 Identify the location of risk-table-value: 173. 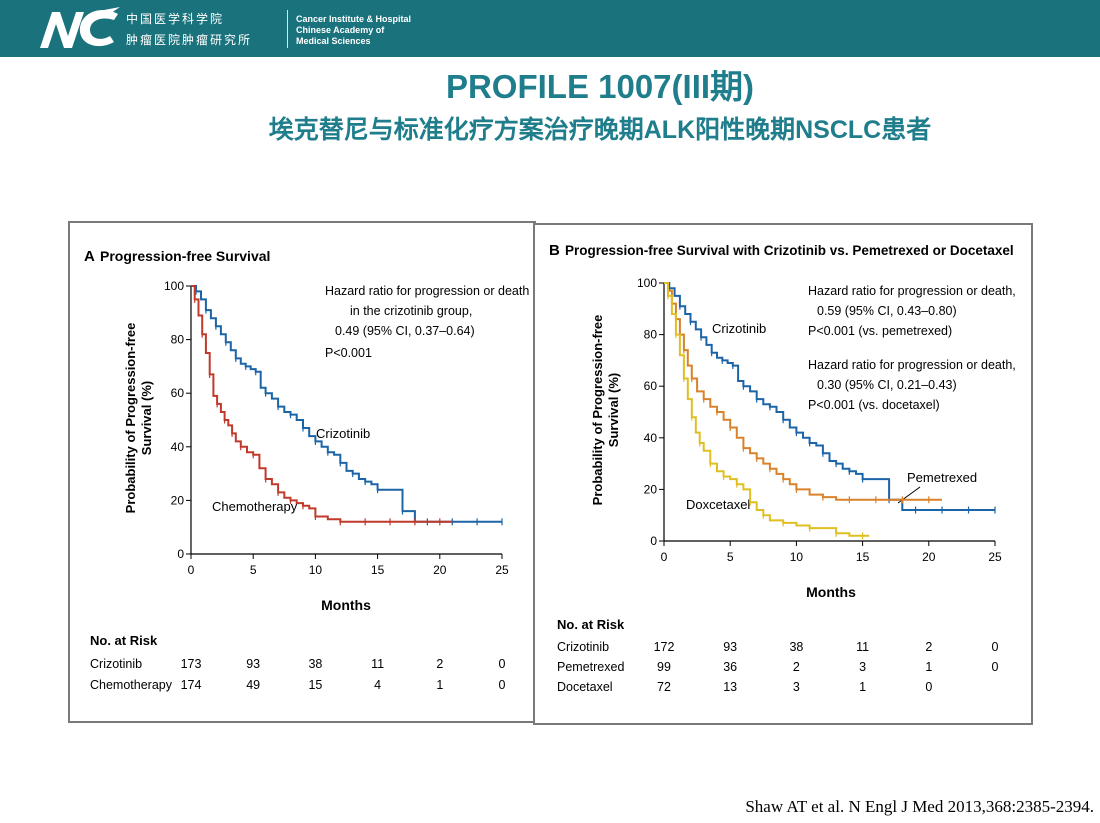
(191, 664).